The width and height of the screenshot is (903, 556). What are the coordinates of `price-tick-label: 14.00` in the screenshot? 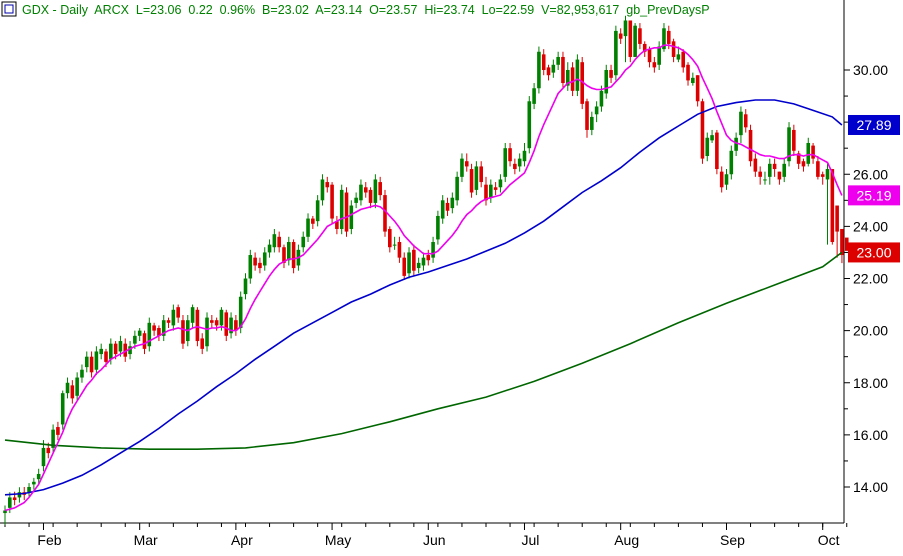 It's located at (870, 487).